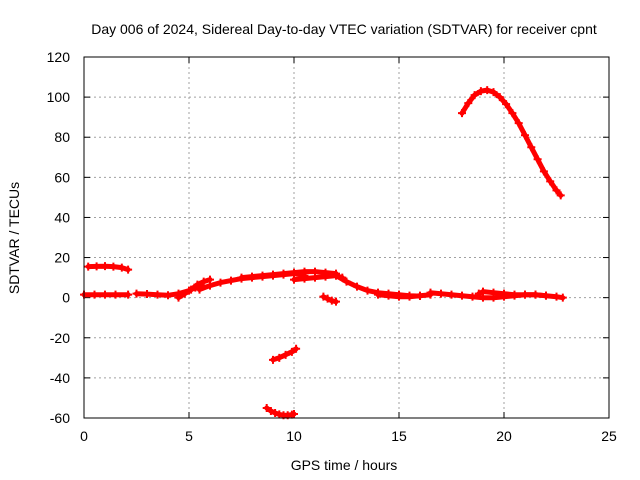 This screenshot has height=480, width=640. Describe the element at coordinates (66, 298) in the screenshot. I see `y-tick-label: 0` at that location.